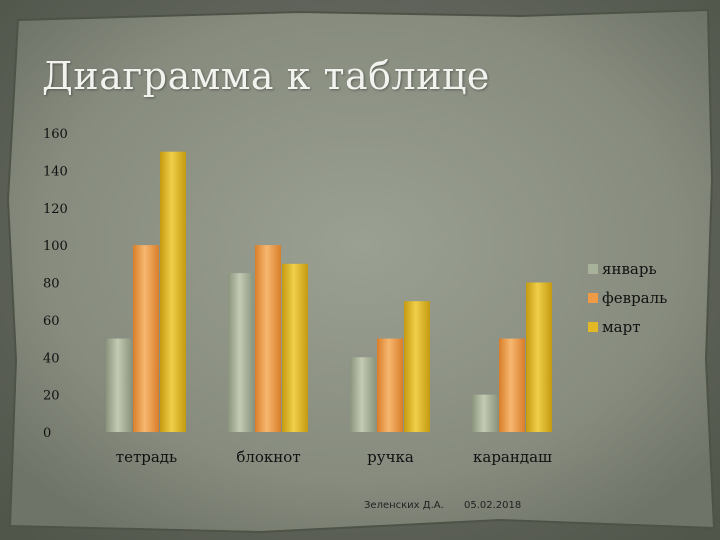 The width and height of the screenshot is (720, 540). I want to click on y-tick-label: 100, so click(55, 246).